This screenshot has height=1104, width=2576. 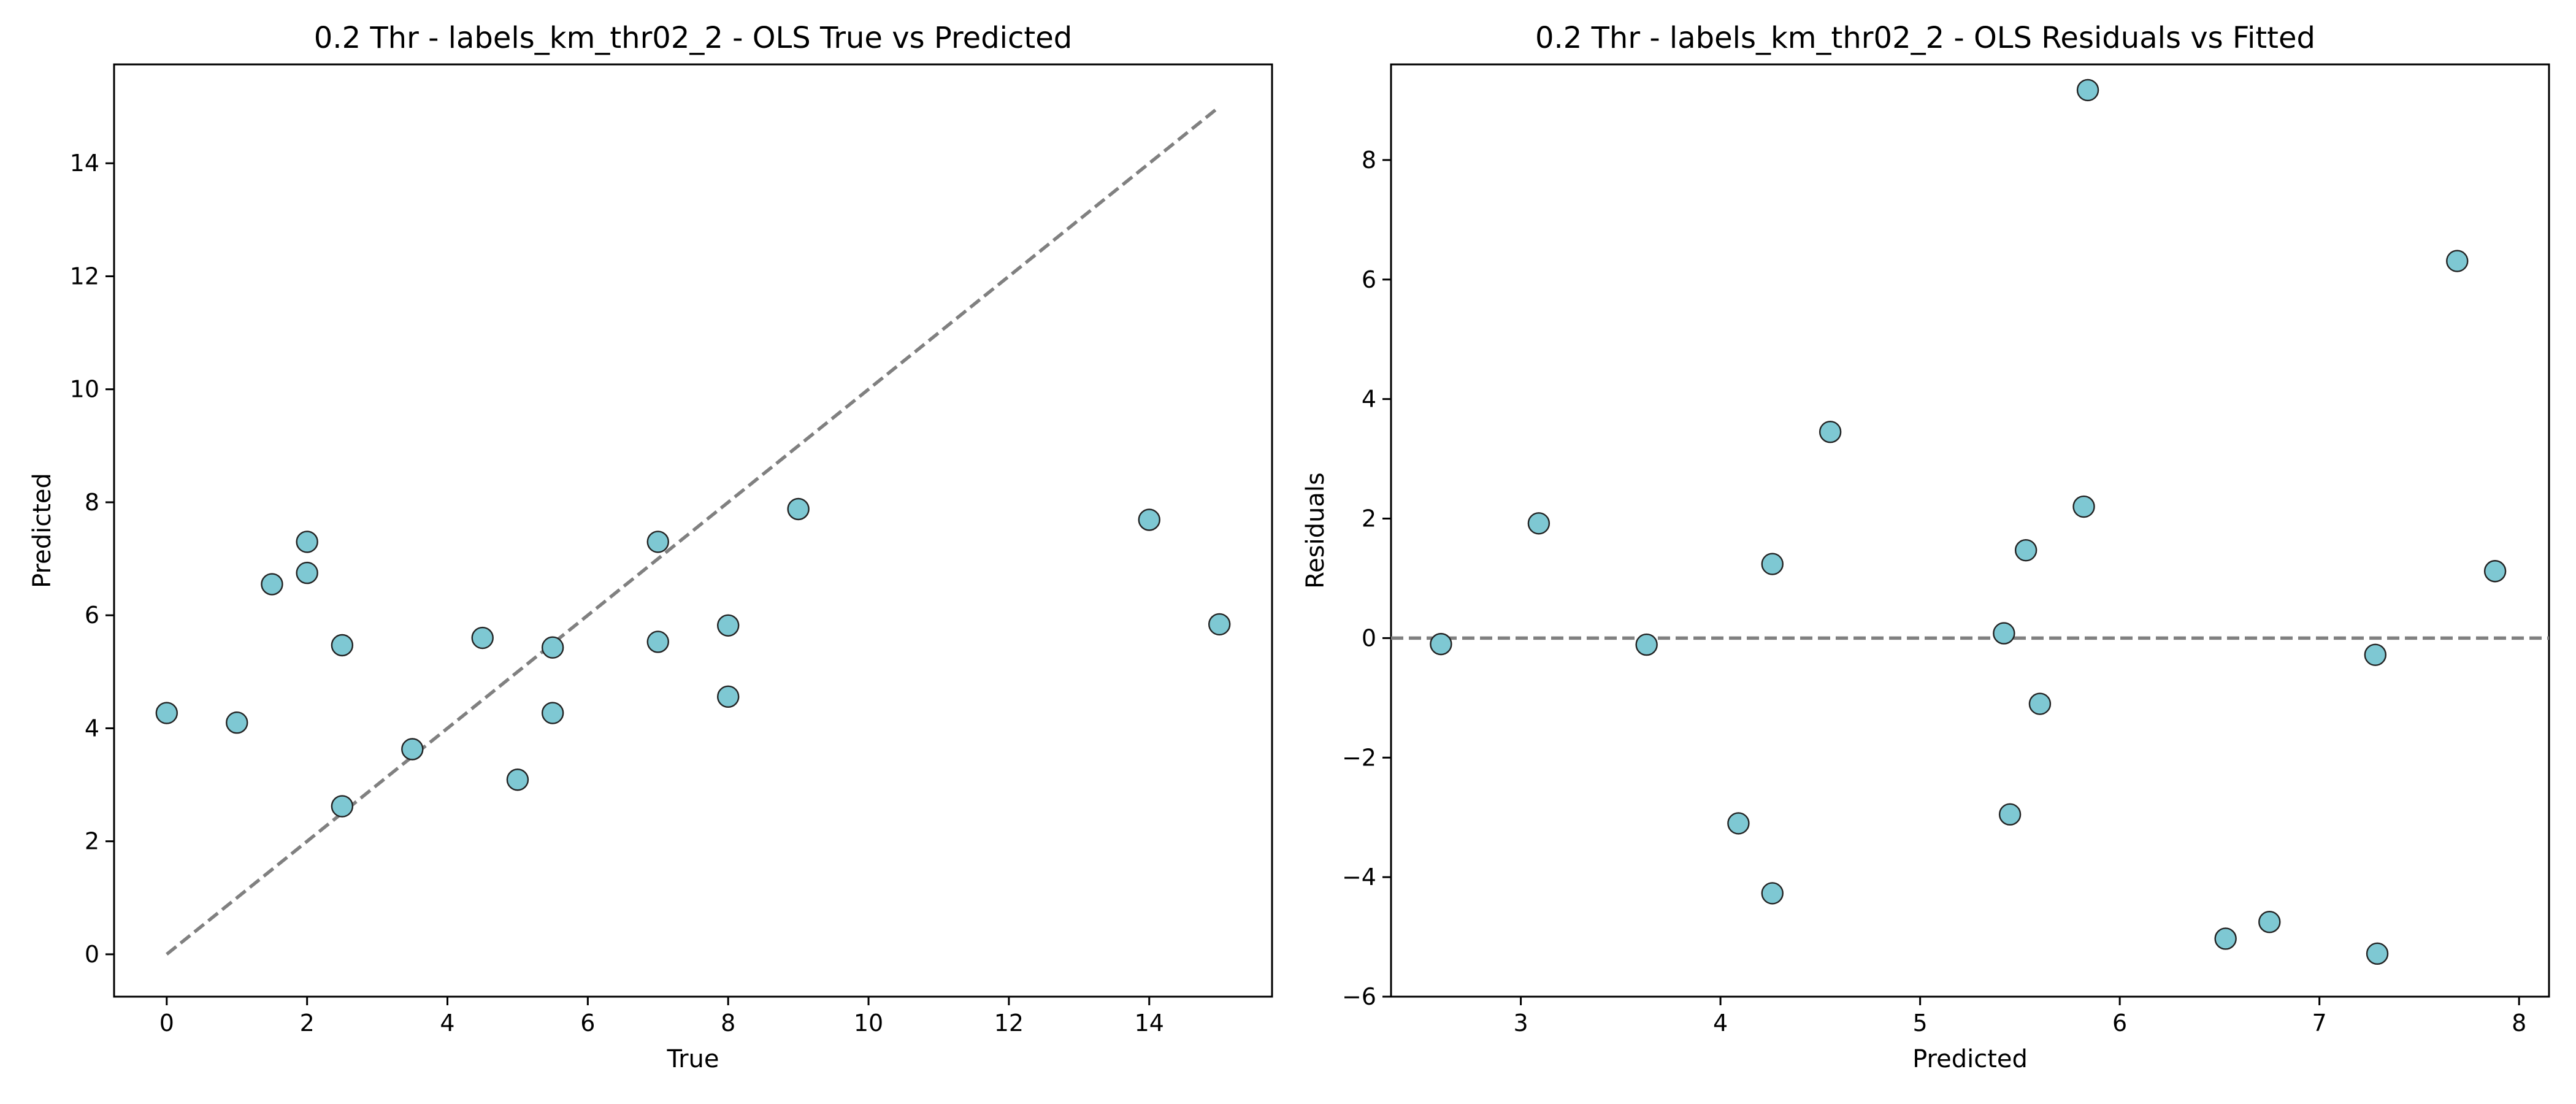 I want to click on x-tick-label: 7, so click(x=2319, y=1023).